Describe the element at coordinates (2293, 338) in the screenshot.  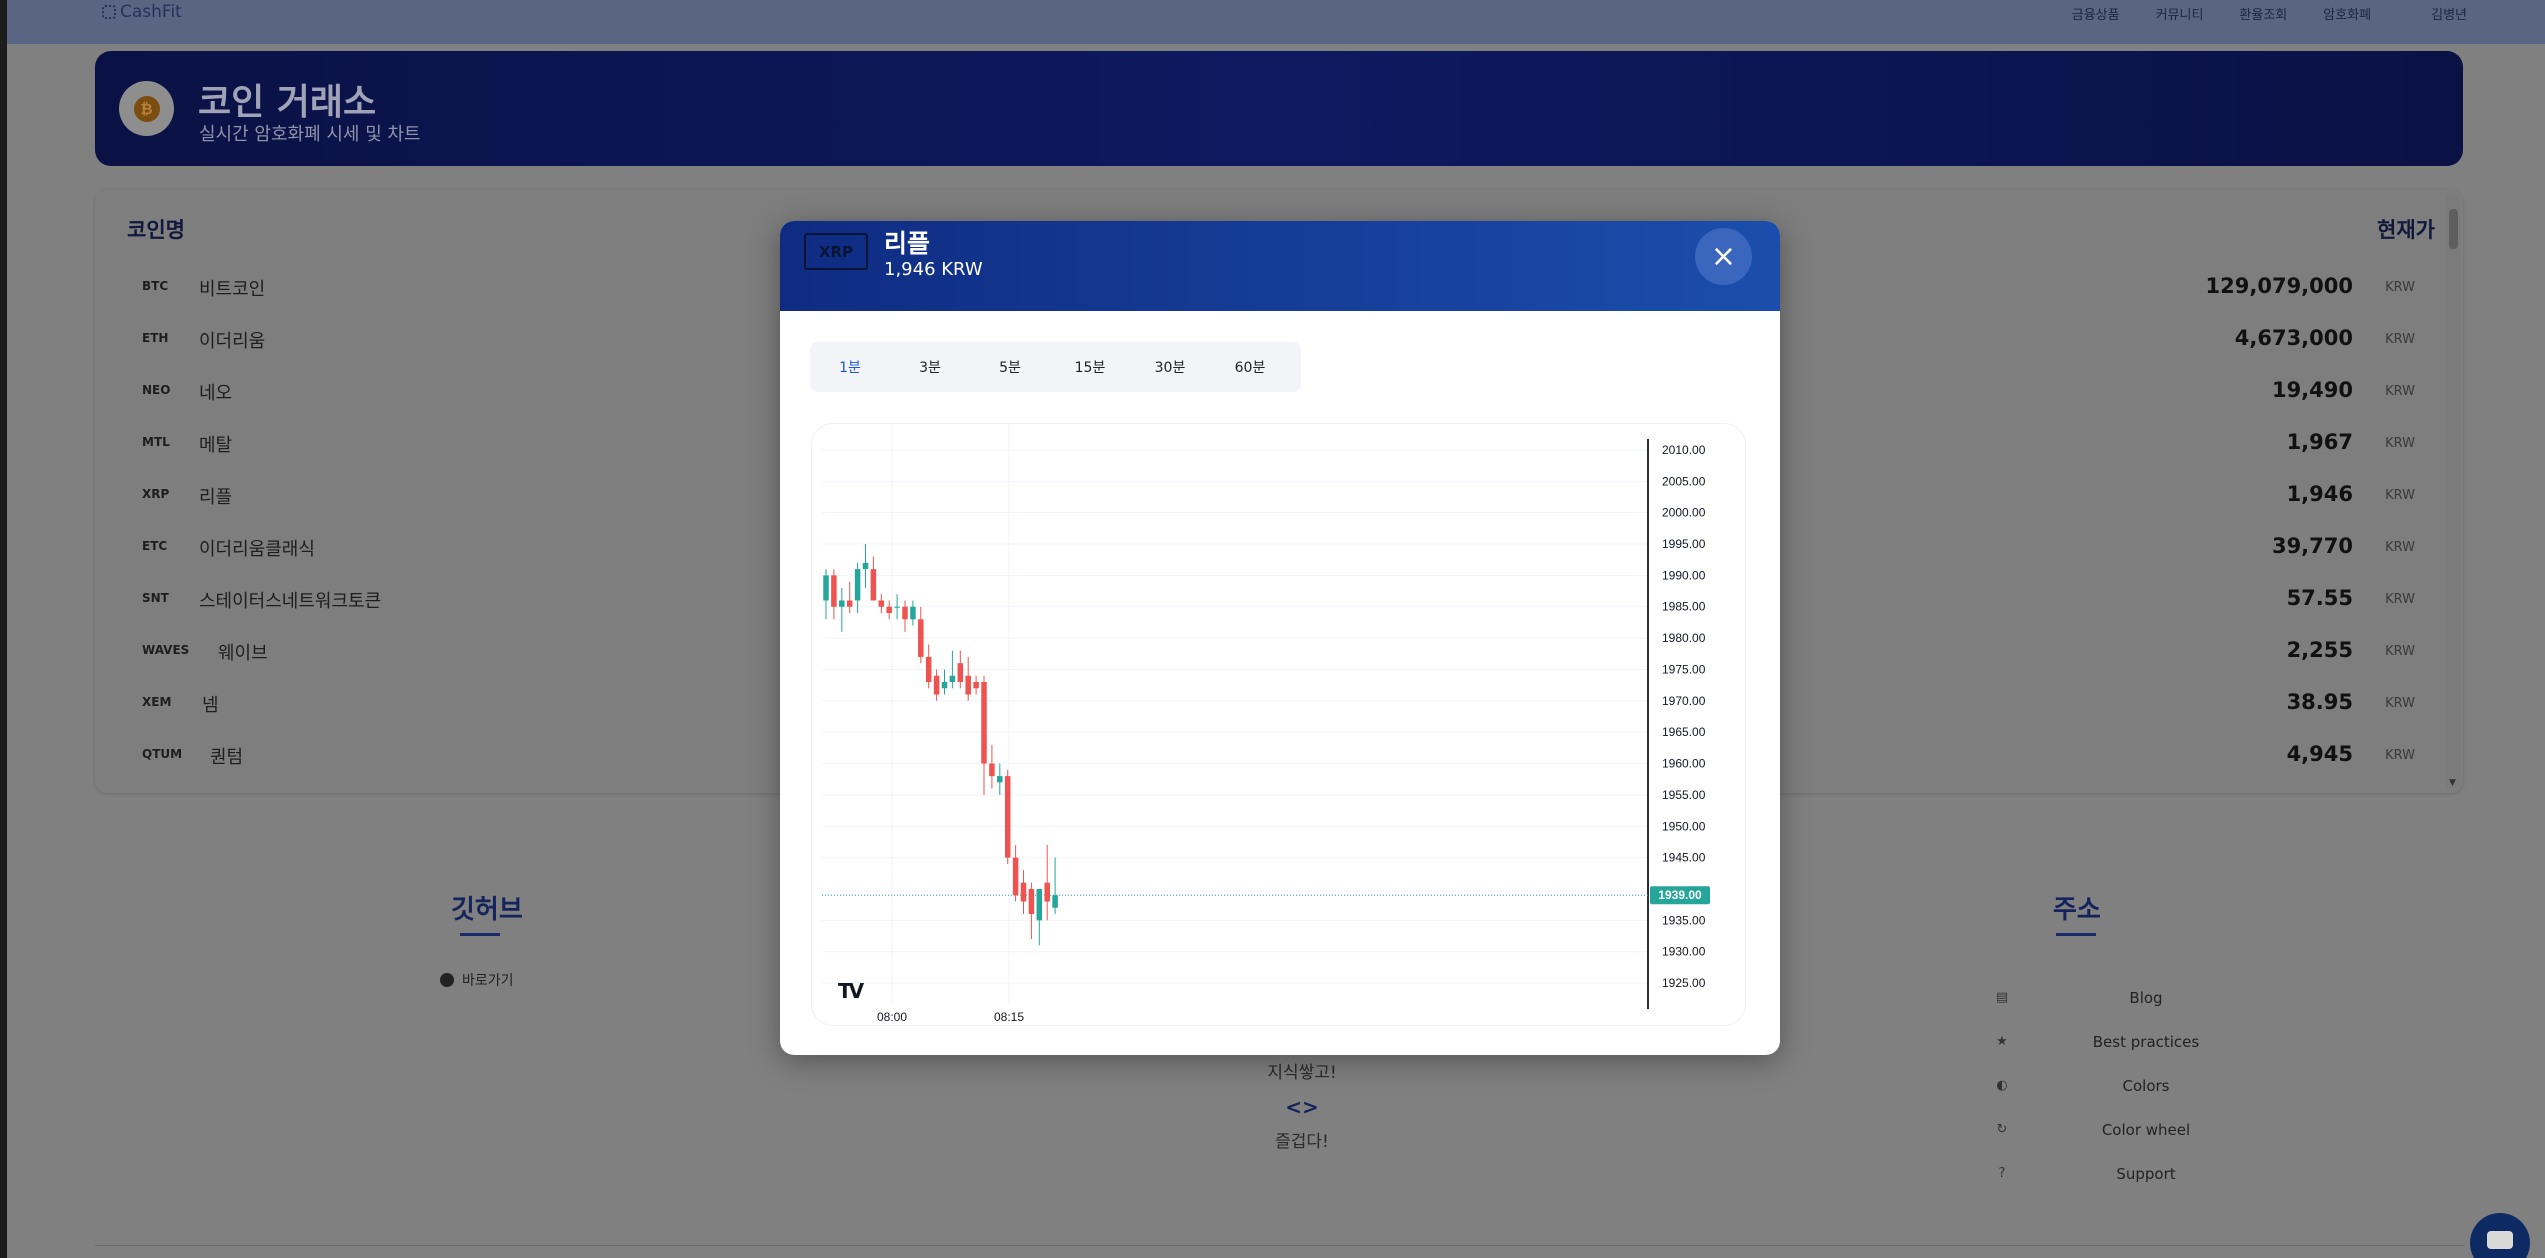
I see `coin-price: 4,673,000` at that location.